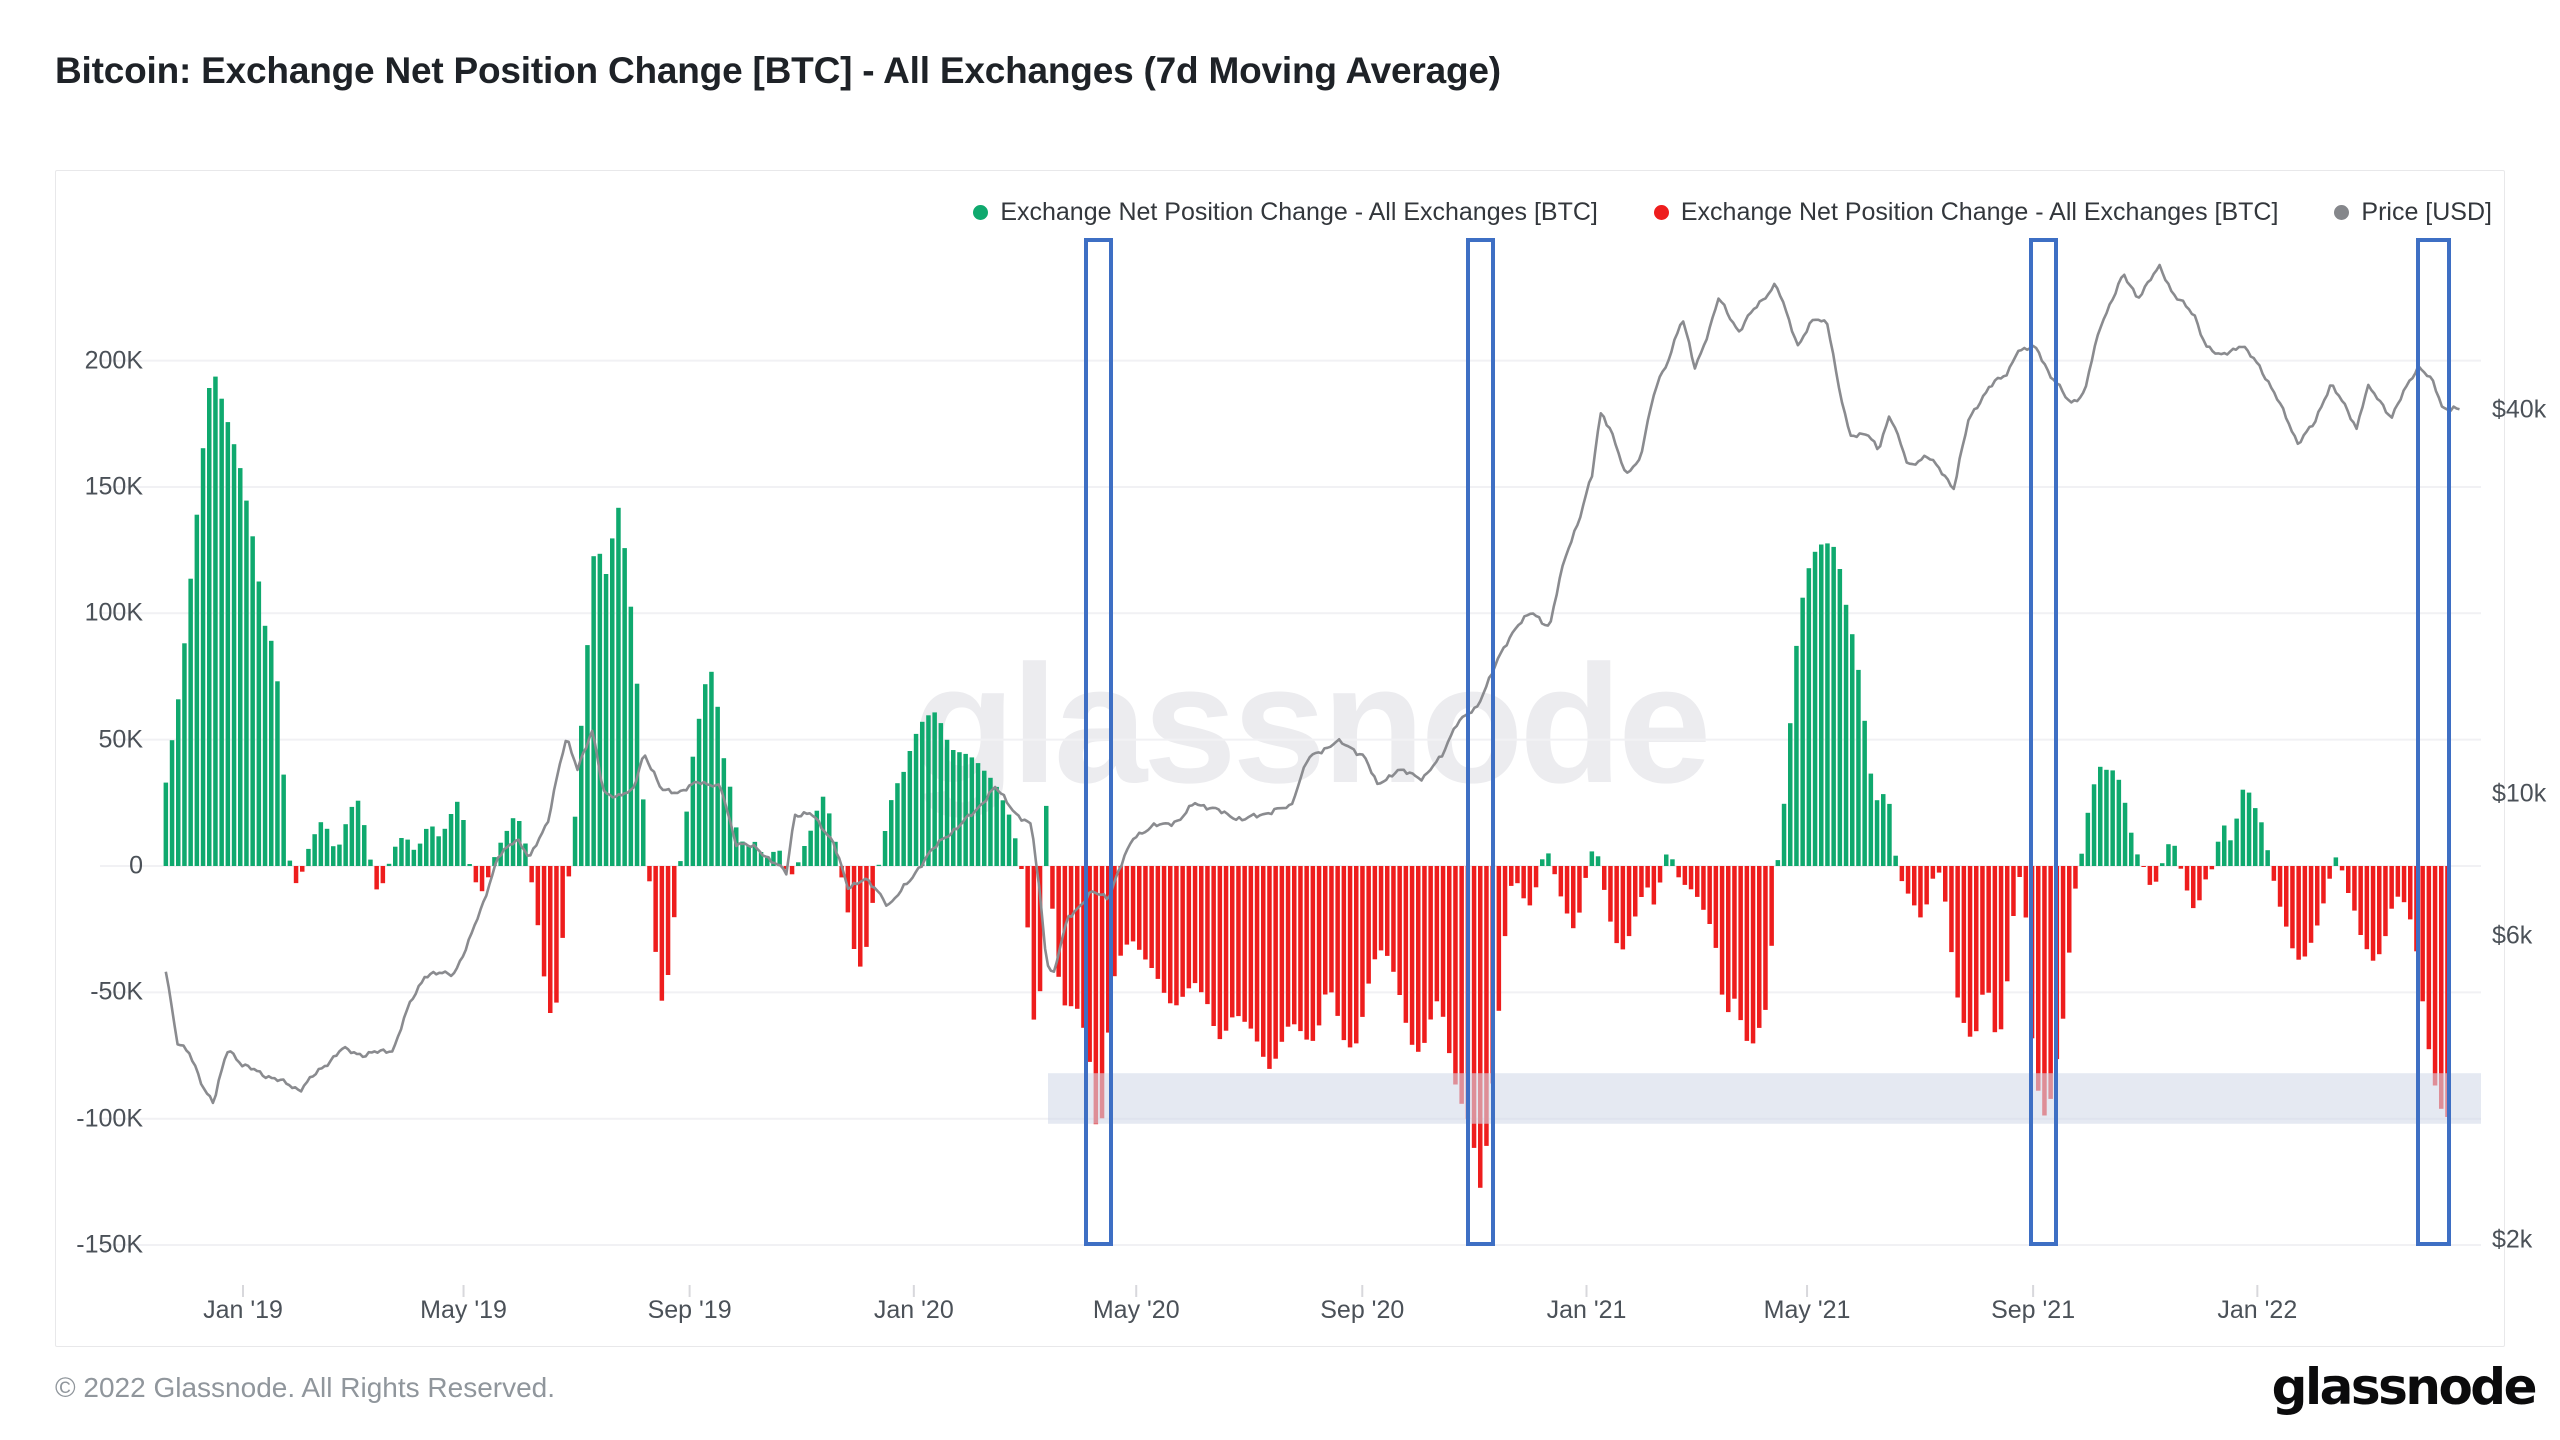  Describe the element at coordinates (243, 1310) in the screenshot. I see `x-label-Jan19: Jan '19` at that location.